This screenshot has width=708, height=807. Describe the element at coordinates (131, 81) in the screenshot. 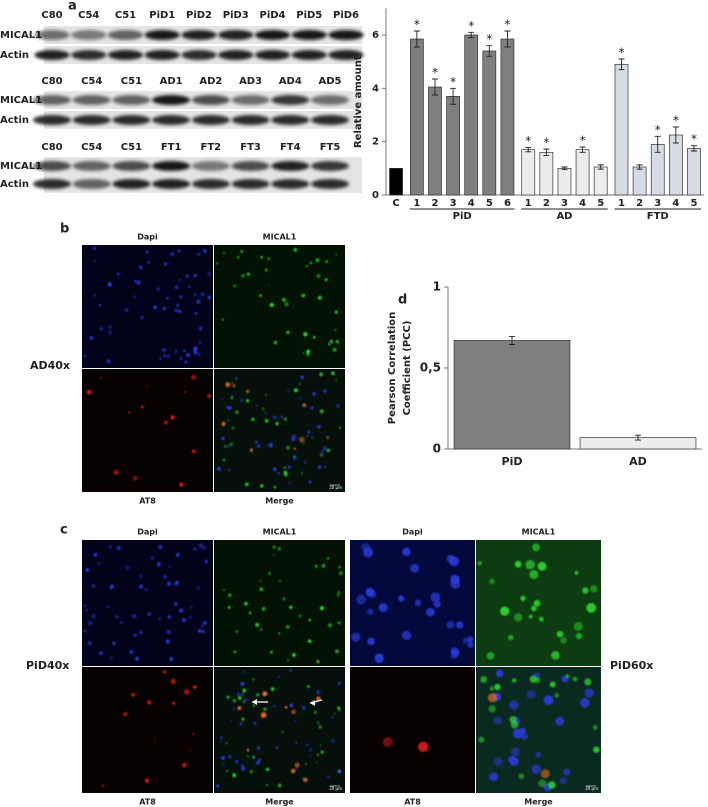

I see `lane-label: C51` at that location.